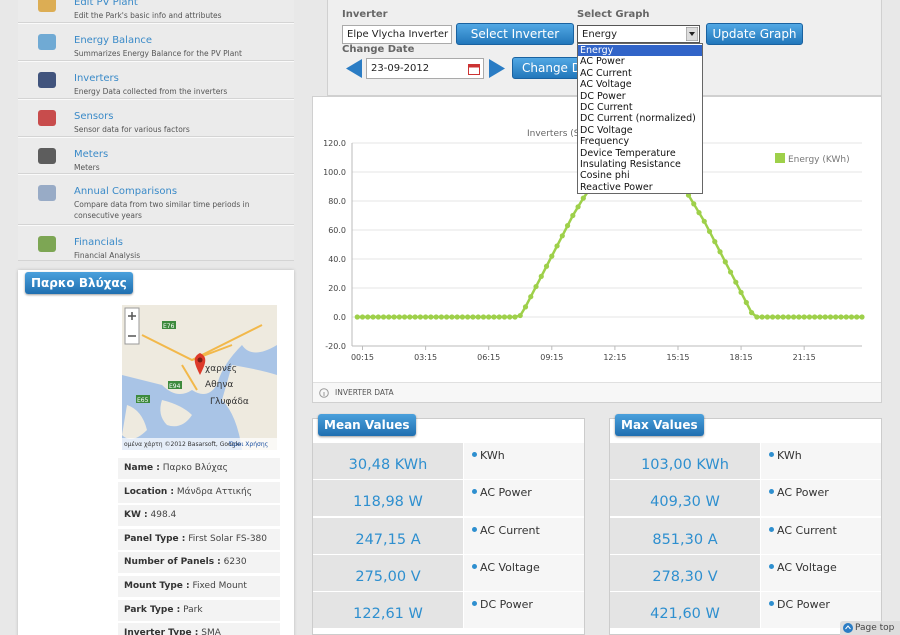  I want to click on x-tick-label: 03:15, so click(425, 357).